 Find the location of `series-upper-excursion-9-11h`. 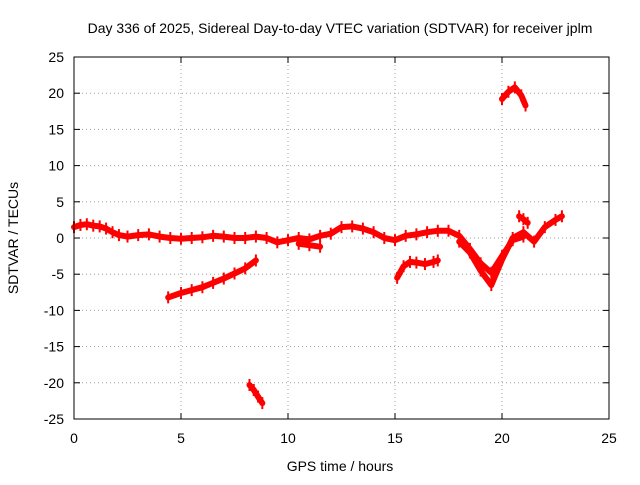

series-upper-excursion-9-11h is located at coordinates (309, 245).